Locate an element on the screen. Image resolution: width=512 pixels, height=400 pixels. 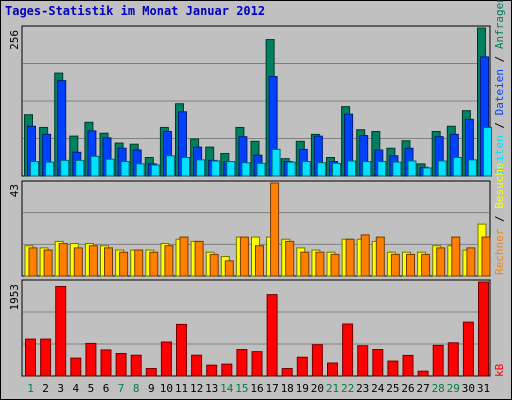
x-tick-label-5: 5 is located at coordinates (91, 388).